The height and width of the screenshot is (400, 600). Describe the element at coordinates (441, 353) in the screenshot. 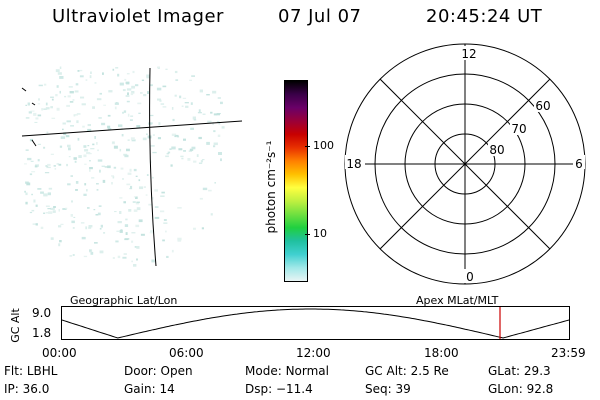

I see `timeline-x-tick-1800: 18:00` at that location.